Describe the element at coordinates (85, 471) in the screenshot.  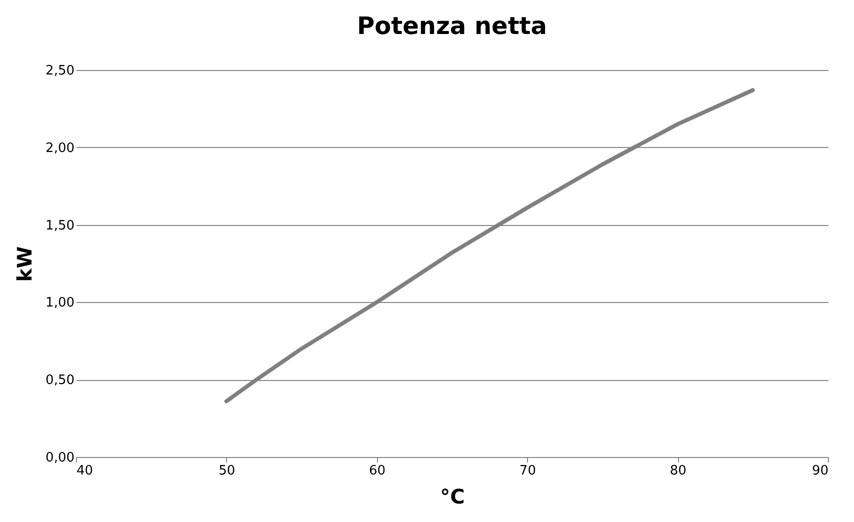
I see `x-tick-label: 40` at that location.